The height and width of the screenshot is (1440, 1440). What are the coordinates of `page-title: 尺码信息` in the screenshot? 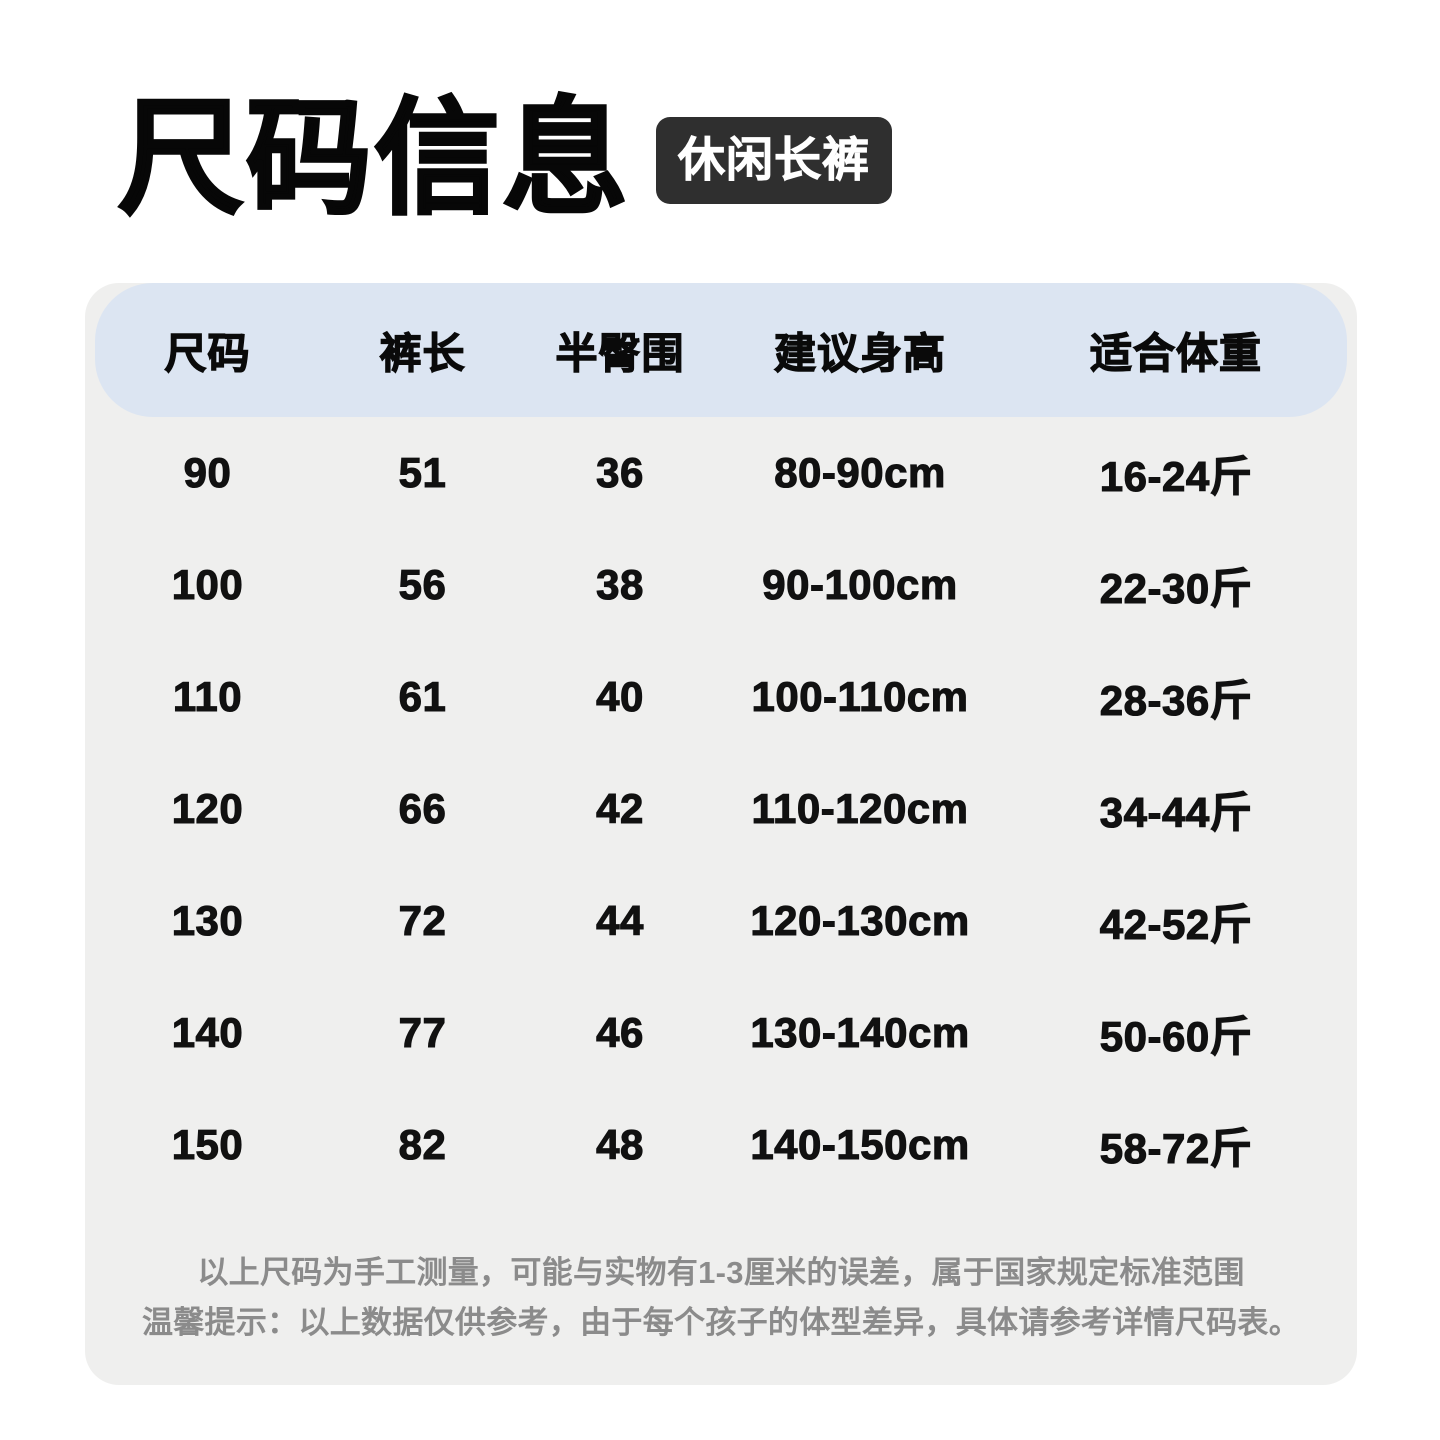 It's located at (373, 158).